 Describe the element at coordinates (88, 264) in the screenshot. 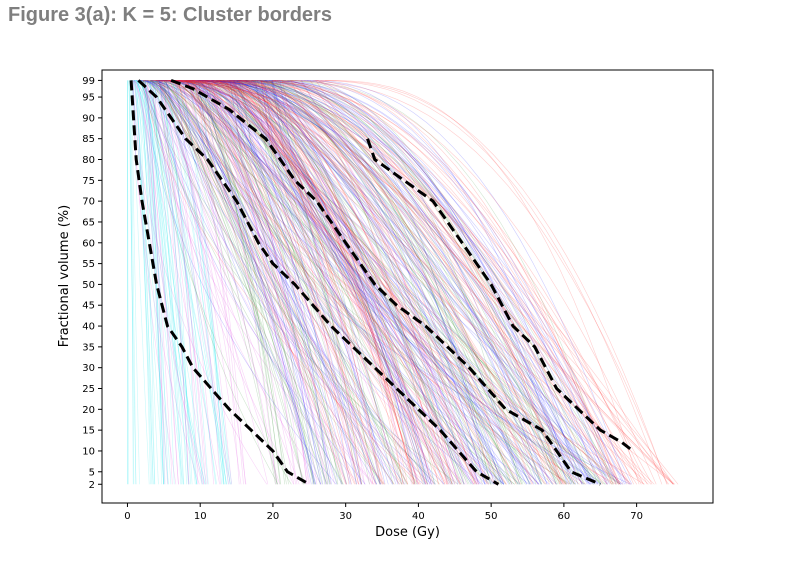

I see `y-tick-label: 55` at that location.